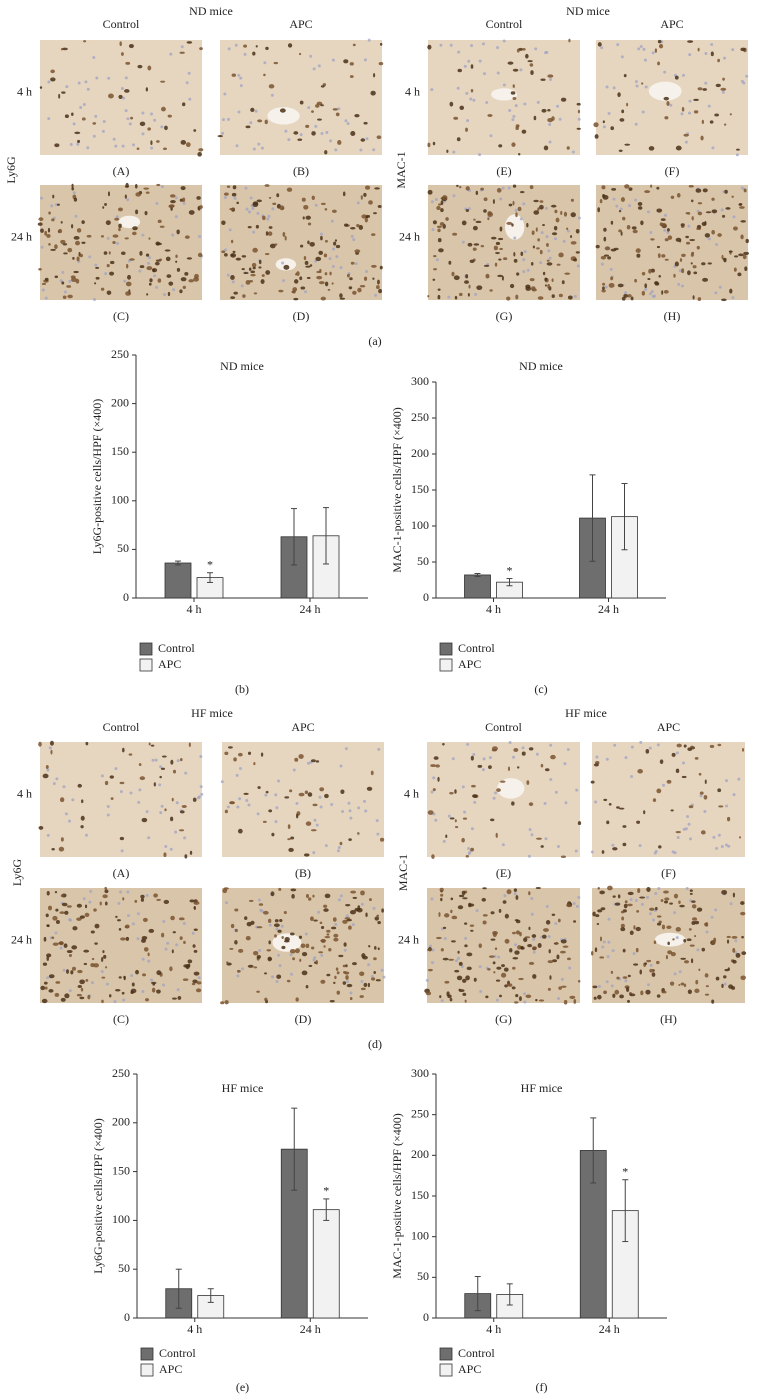  What do you see at coordinates (469, 1369) in the screenshot?
I see `legend-label: APC` at bounding box center [469, 1369].